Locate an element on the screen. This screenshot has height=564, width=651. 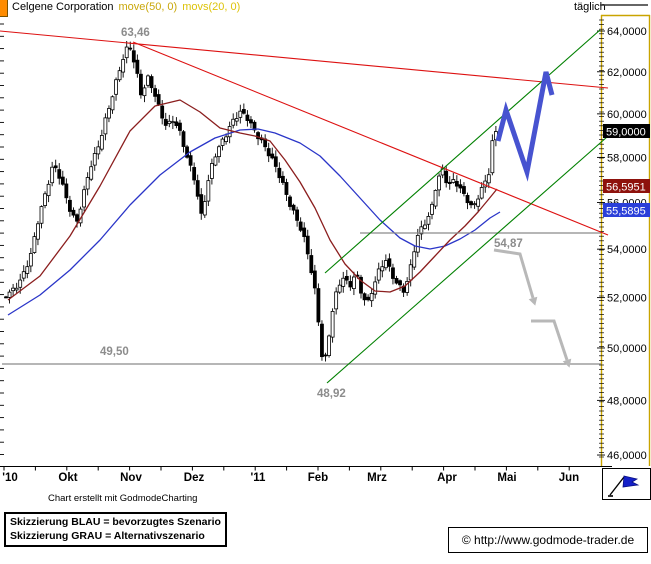
price-marker-label: 59,0000 is located at coordinates (626, 133).